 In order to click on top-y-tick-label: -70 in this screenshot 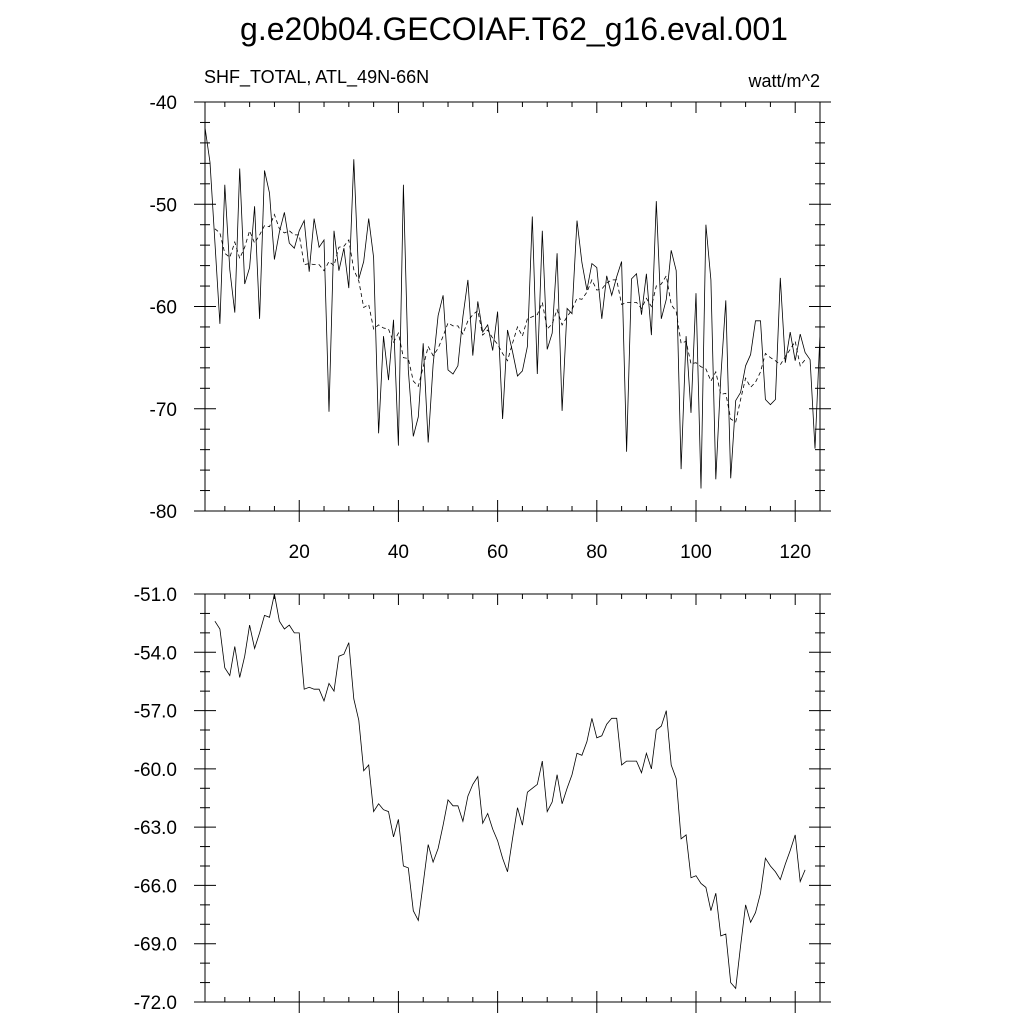, I will do `click(163, 410)`.